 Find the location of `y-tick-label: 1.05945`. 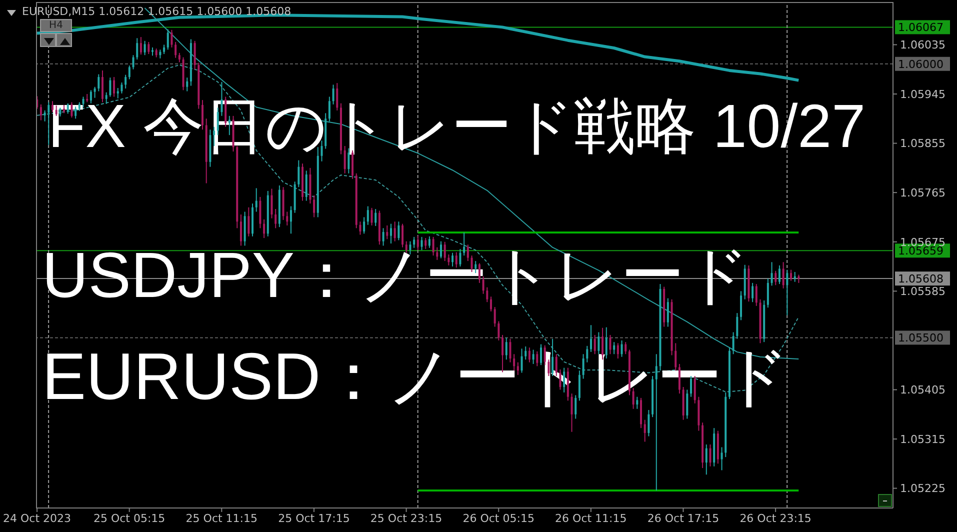

y-tick-label: 1.05945 is located at coordinates (923, 94).